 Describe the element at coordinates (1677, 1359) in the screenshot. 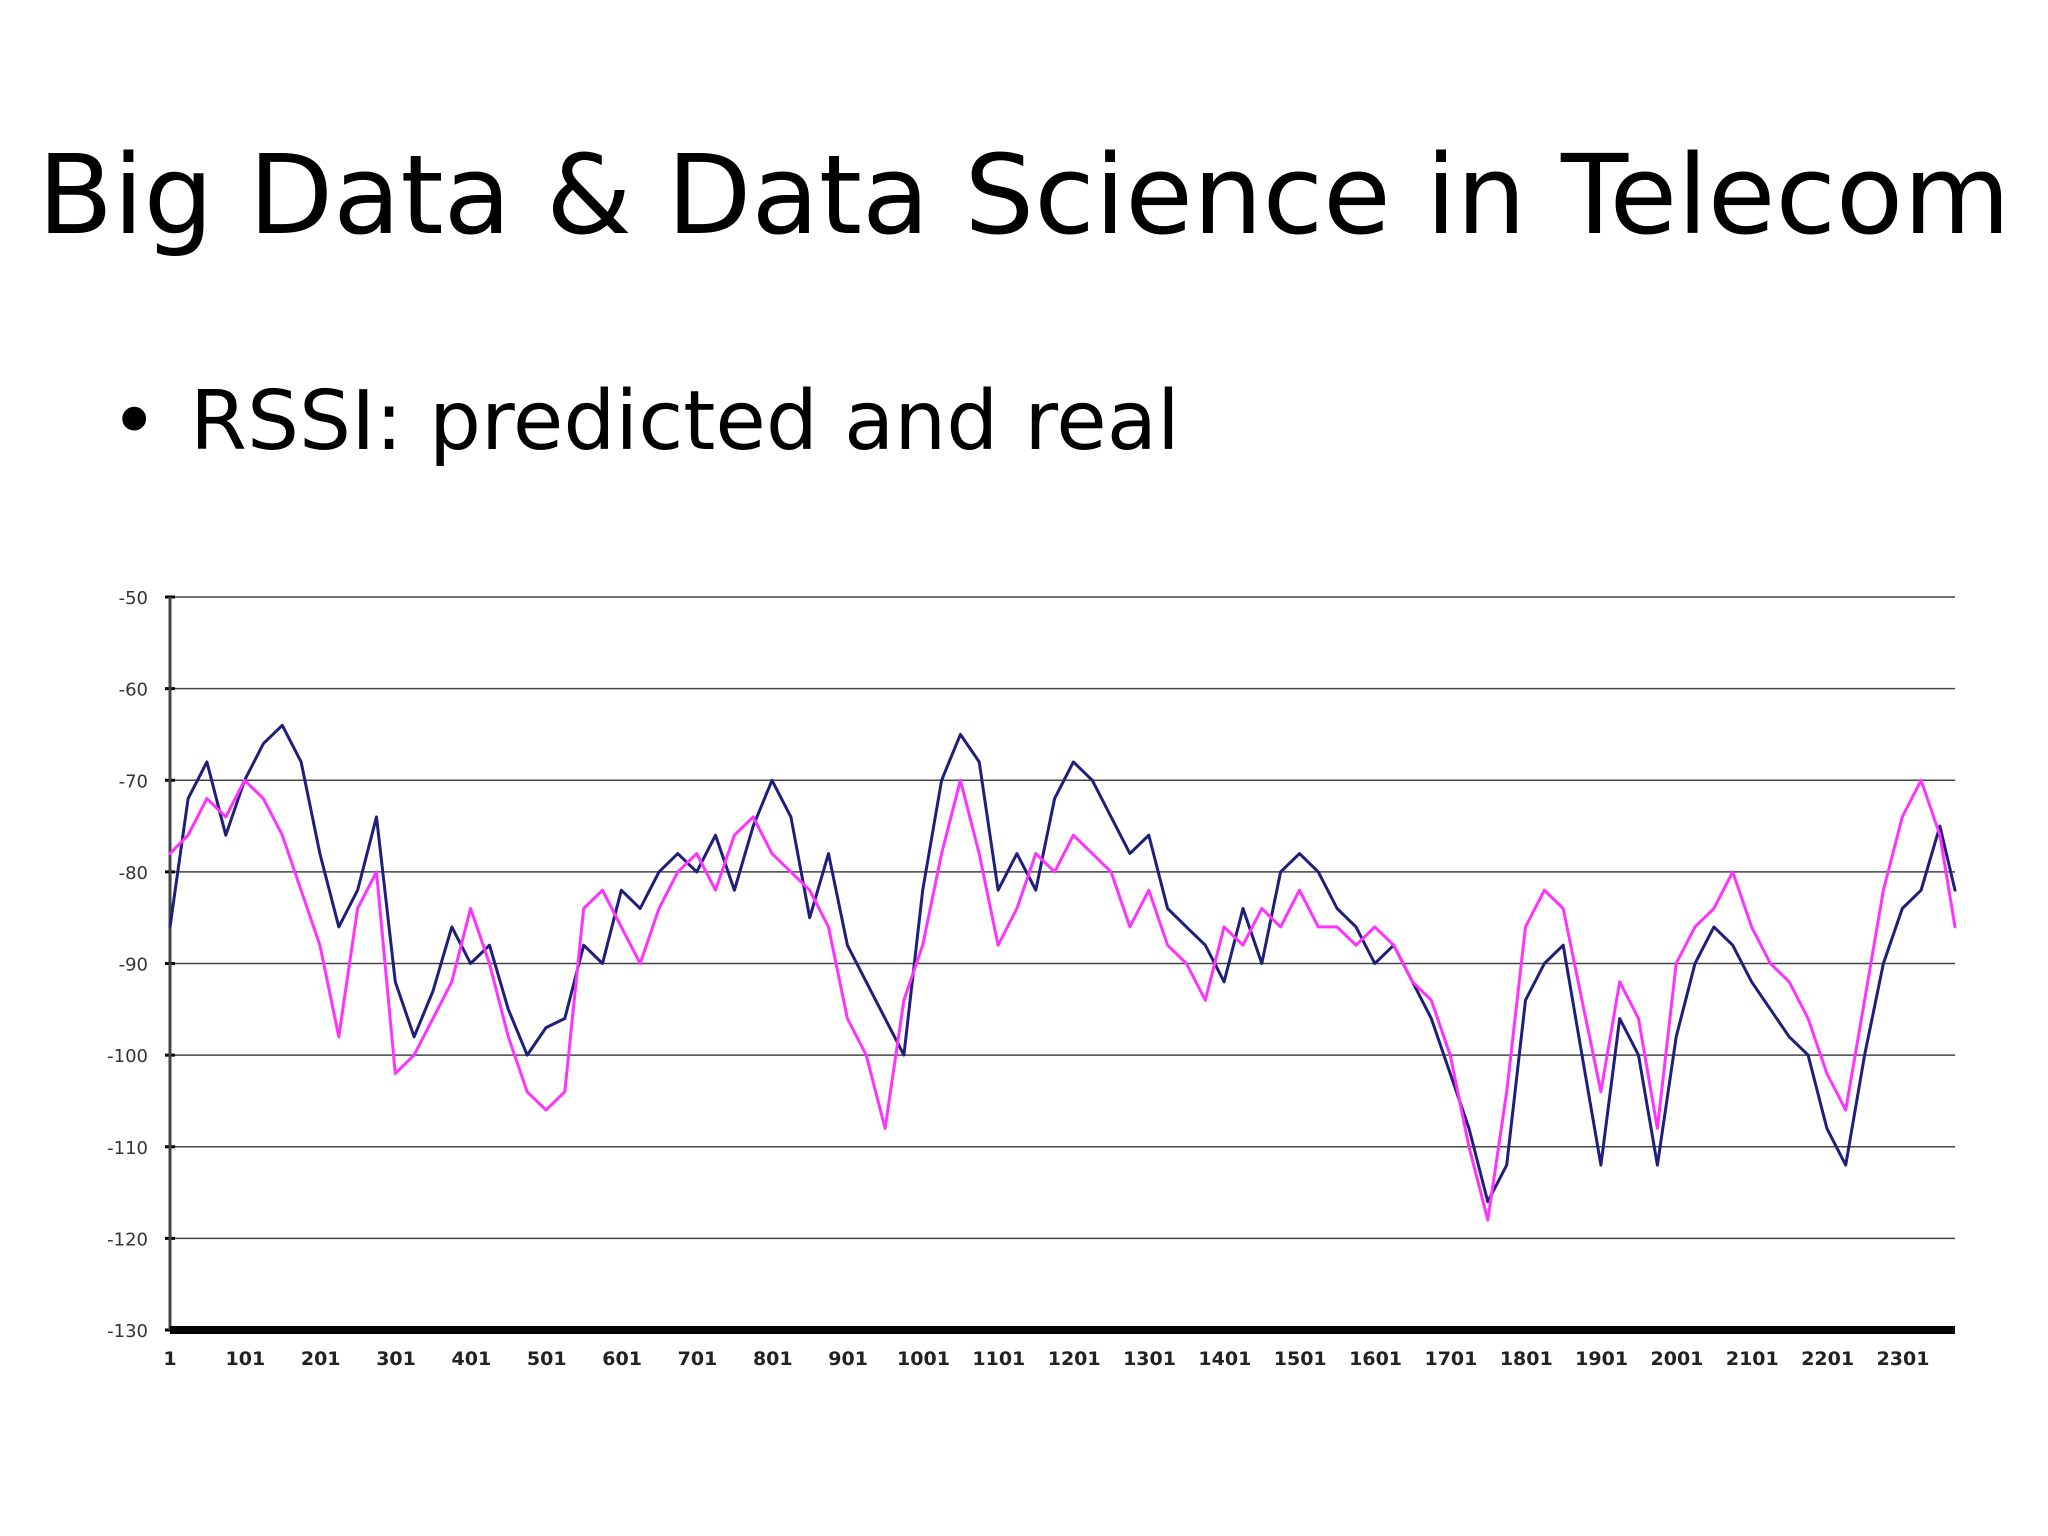

I see `x-tick-label: 2001` at that location.